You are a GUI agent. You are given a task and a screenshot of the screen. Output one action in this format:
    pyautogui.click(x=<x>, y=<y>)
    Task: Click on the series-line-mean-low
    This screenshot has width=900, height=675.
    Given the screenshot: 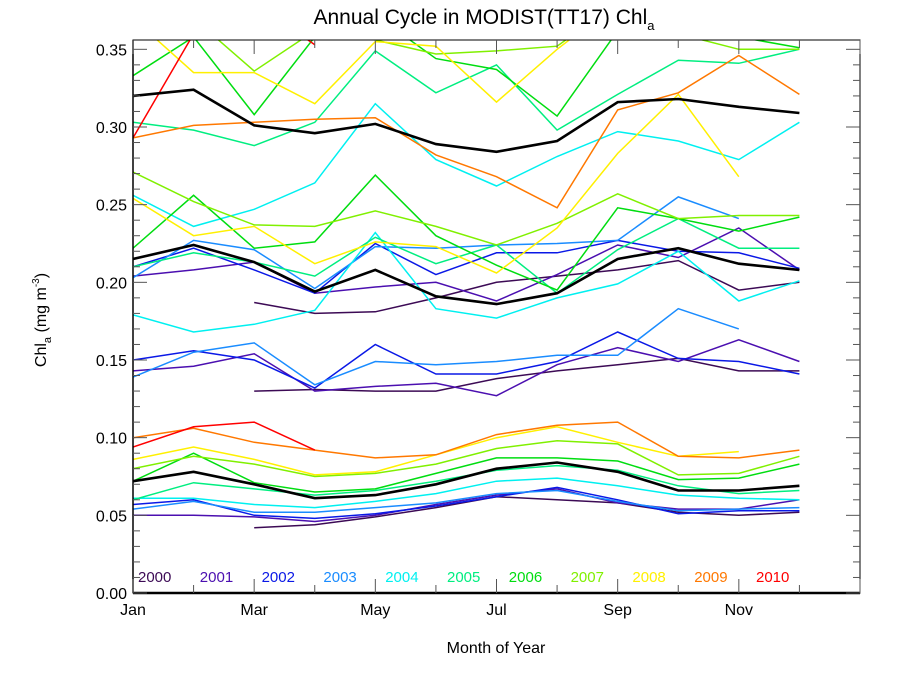 What is the action you would take?
    pyautogui.click(x=466, y=480)
    